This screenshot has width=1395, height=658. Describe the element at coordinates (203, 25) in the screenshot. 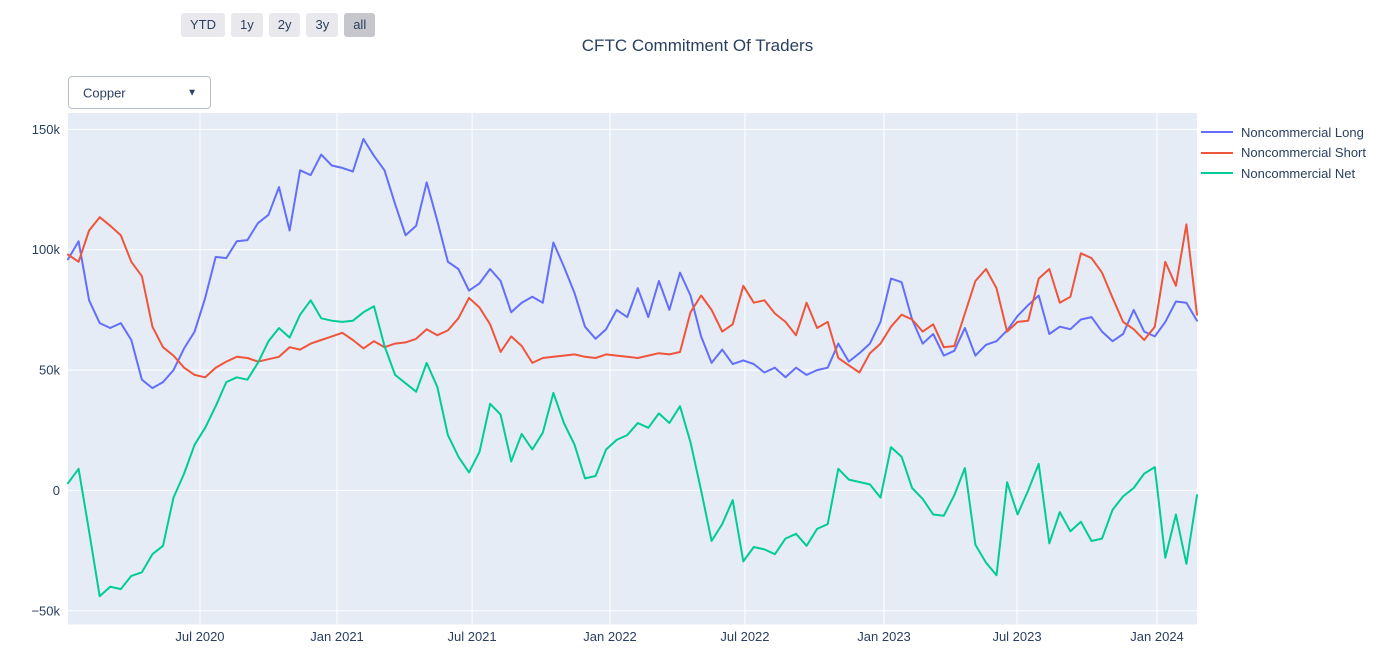

I see `range-button-ytd: YTD` at that location.